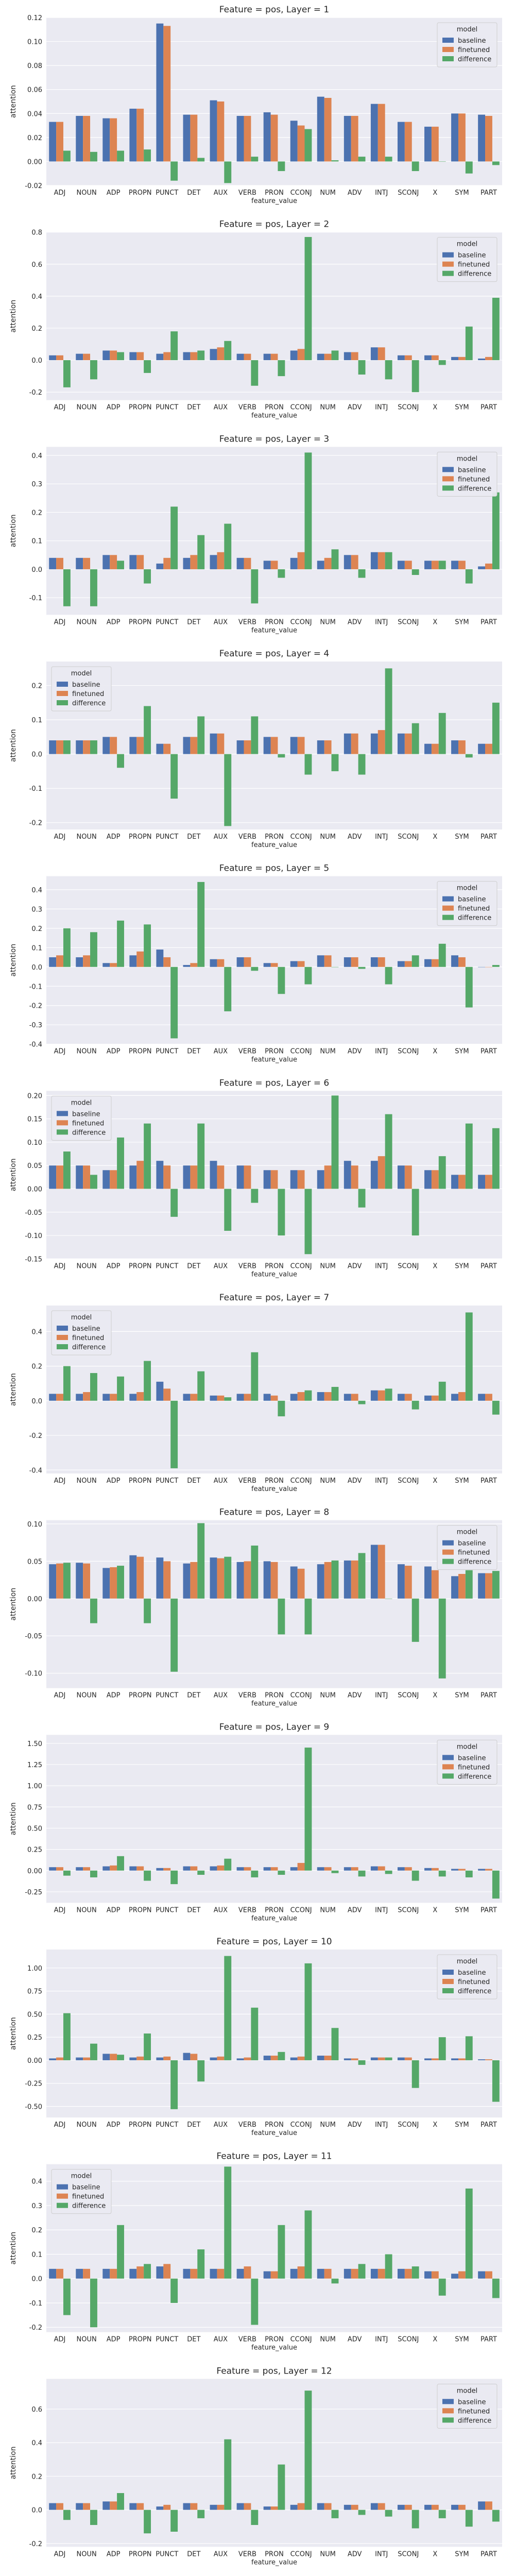 Image resolution: width=515 pixels, height=2576 pixels. Describe the element at coordinates (35, 598) in the screenshot. I see `y-tick-label: -0.1` at that location.